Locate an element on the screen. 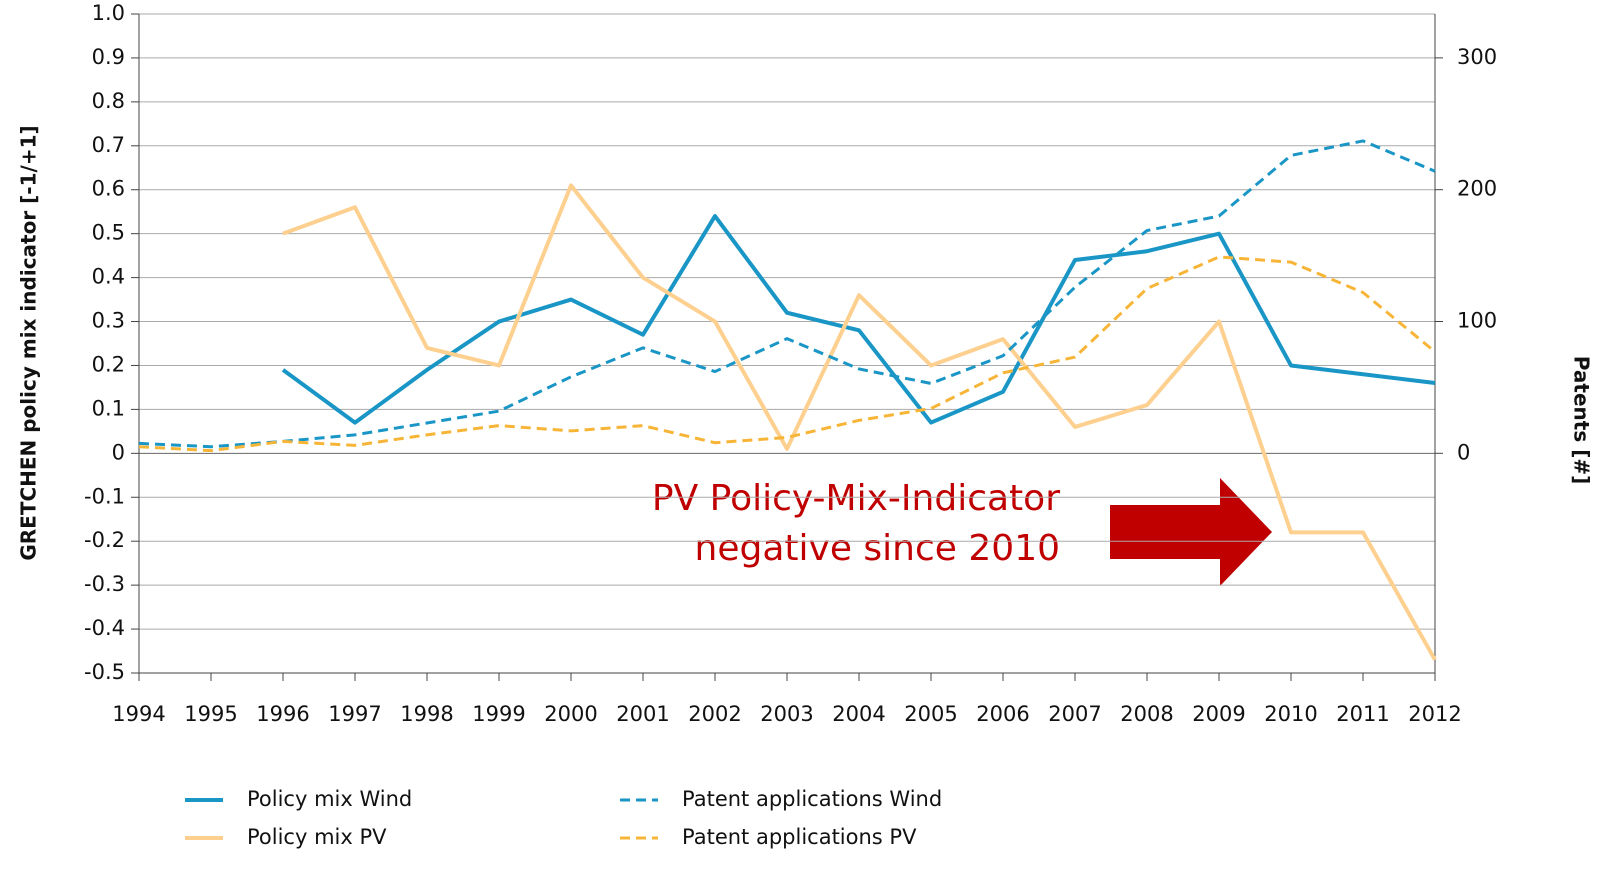  arrow is located at coordinates (1191, 532).